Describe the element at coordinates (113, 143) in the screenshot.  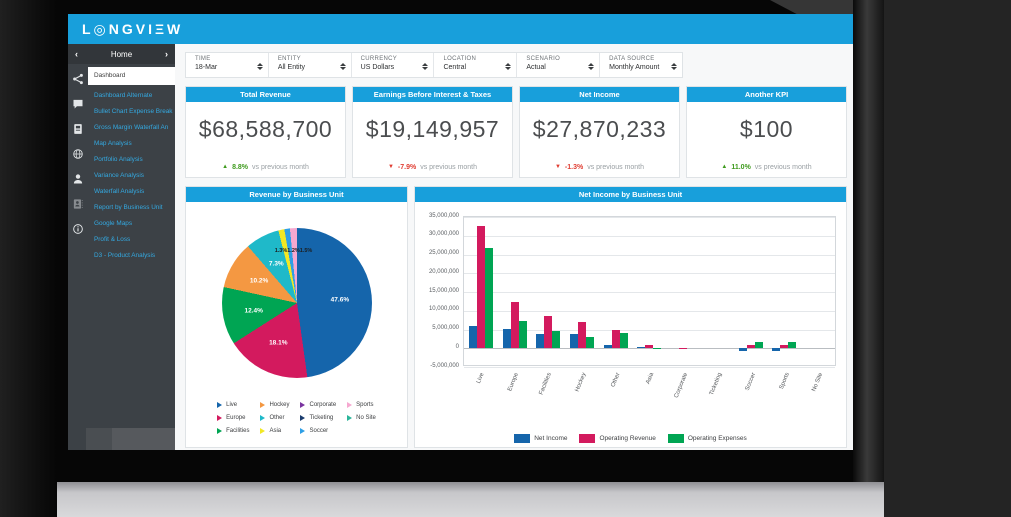
I see `sidebar-item-map-analysis: Map Analysis` at that location.